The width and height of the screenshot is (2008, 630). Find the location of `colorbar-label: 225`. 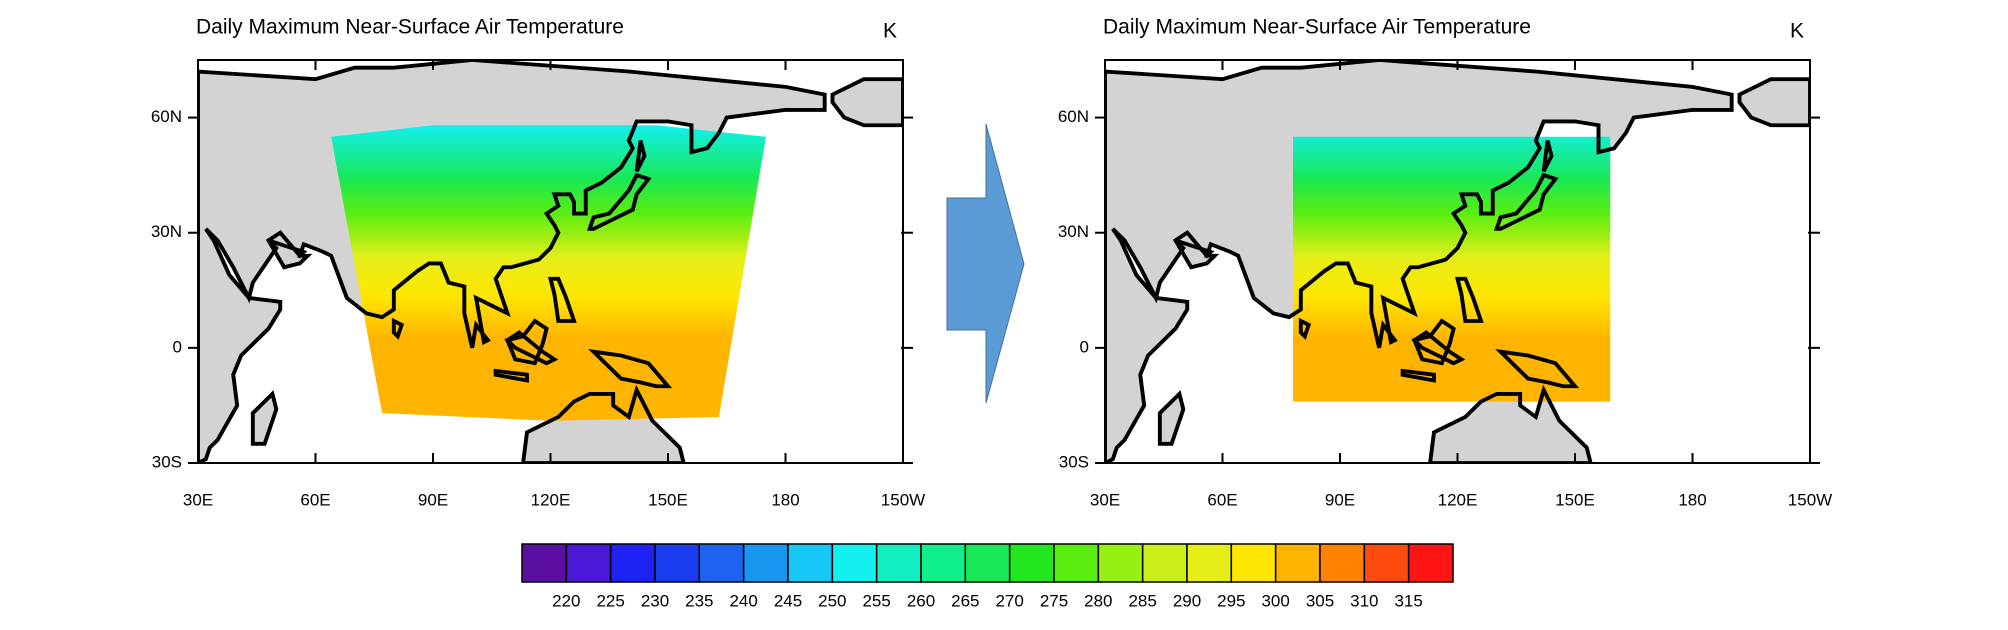

colorbar-label: 225 is located at coordinates (610, 600).